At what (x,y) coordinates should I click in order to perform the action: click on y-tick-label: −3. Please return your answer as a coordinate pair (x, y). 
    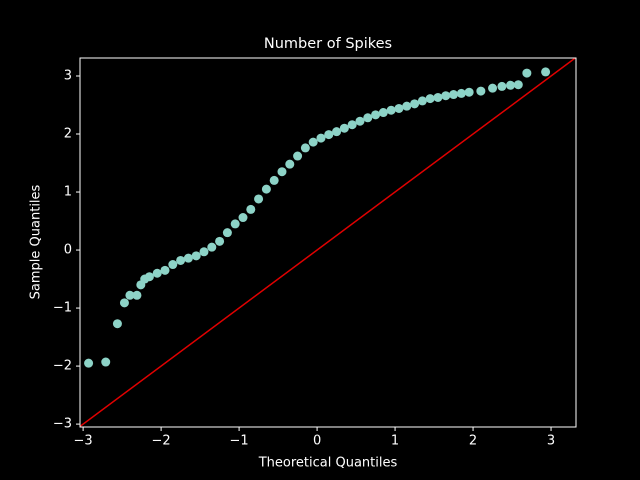
    Looking at the image, I should click on (62, 424).